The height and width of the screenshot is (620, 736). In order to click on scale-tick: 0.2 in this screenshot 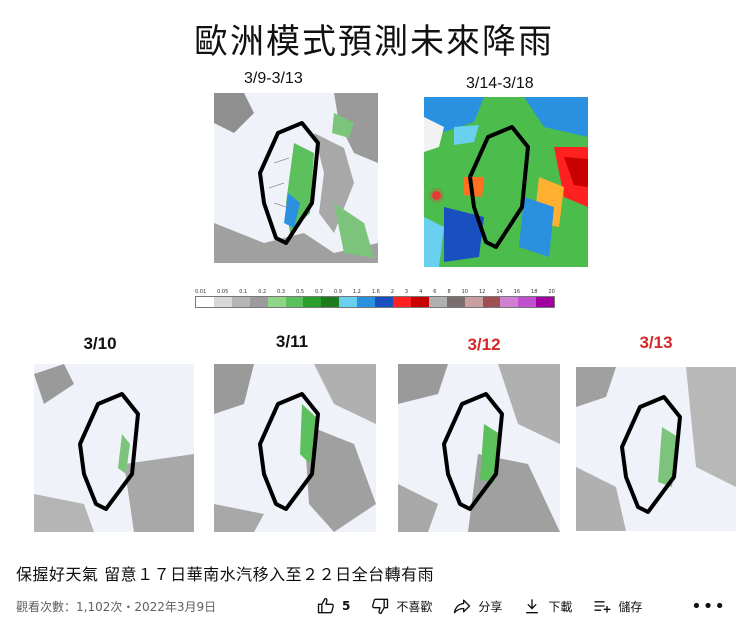, I will do `click(262, 292)`.